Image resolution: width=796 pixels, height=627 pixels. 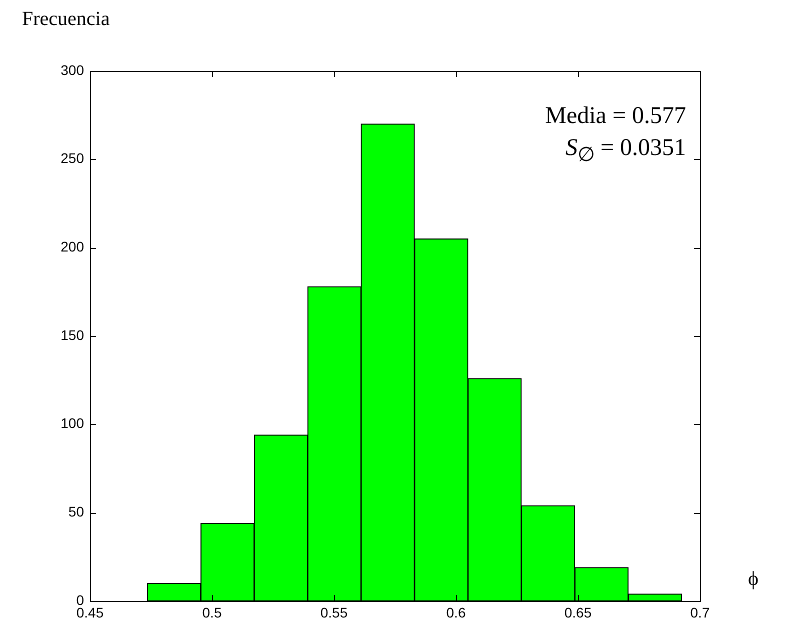 What do you see at coordinates (72, 423) in the screenshot?
I see `y-tick-label: 100` at bounding box center [72, 423].